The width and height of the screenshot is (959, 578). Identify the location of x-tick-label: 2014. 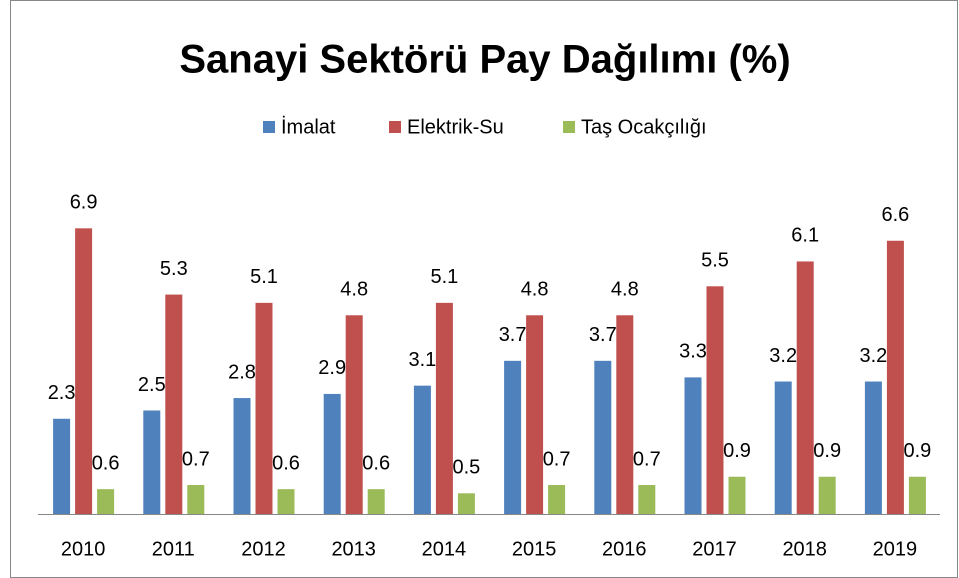
(444, 549).